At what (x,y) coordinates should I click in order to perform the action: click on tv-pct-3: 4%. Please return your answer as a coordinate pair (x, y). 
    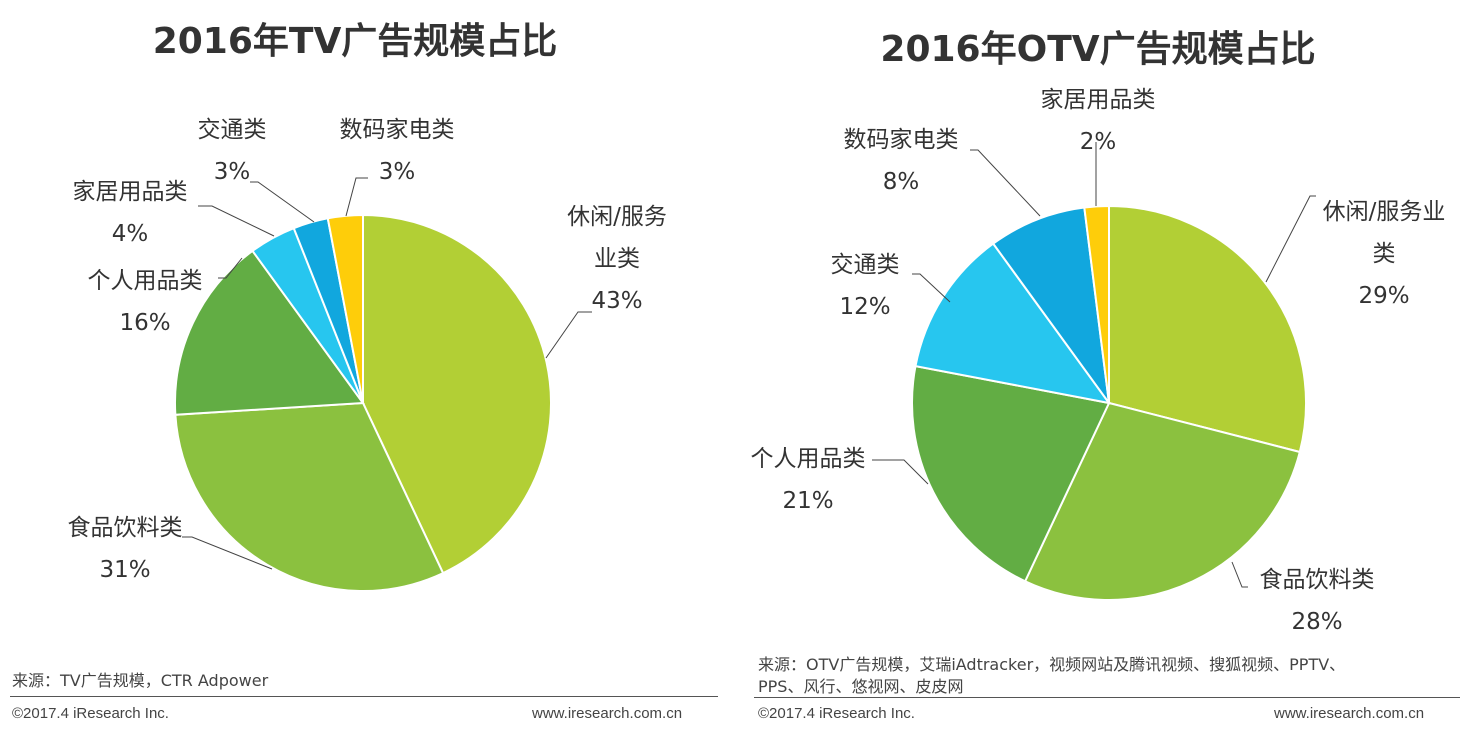
    Looking at the image, I should click on (130, 234).